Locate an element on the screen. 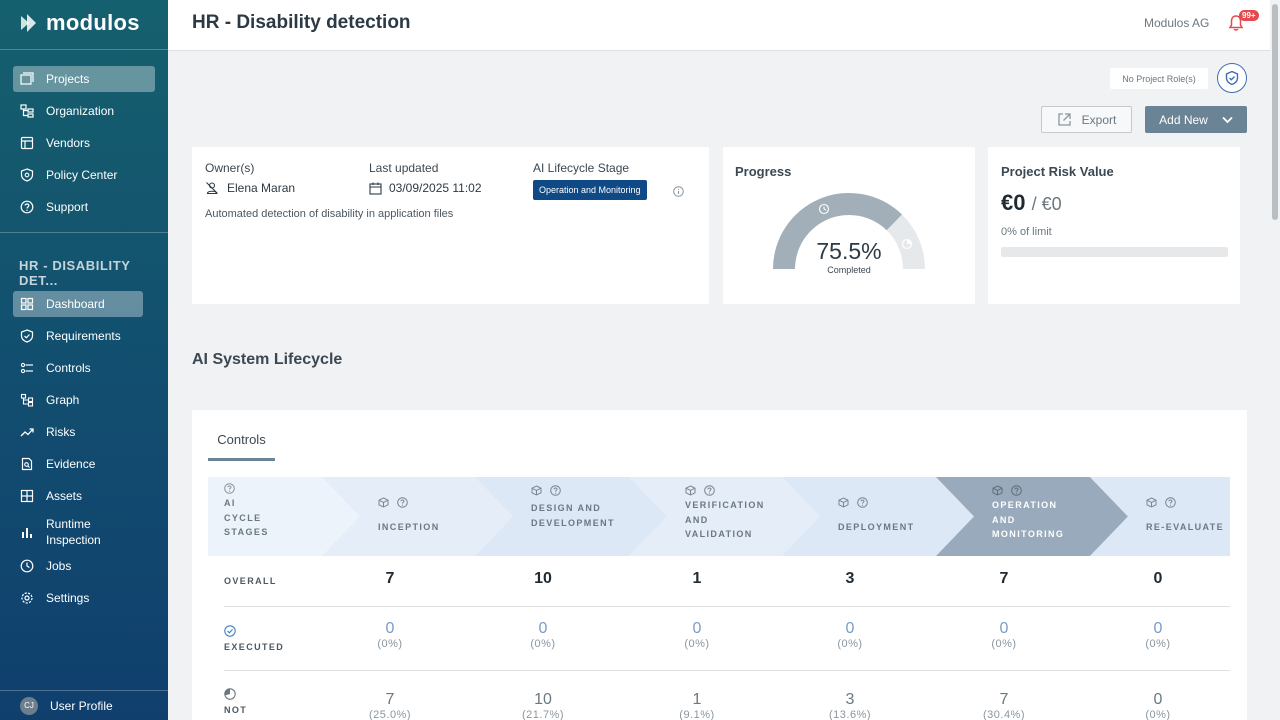 The image size is (1280, 720). sidebar-item-label: Support is located at coordinates (67, 207).